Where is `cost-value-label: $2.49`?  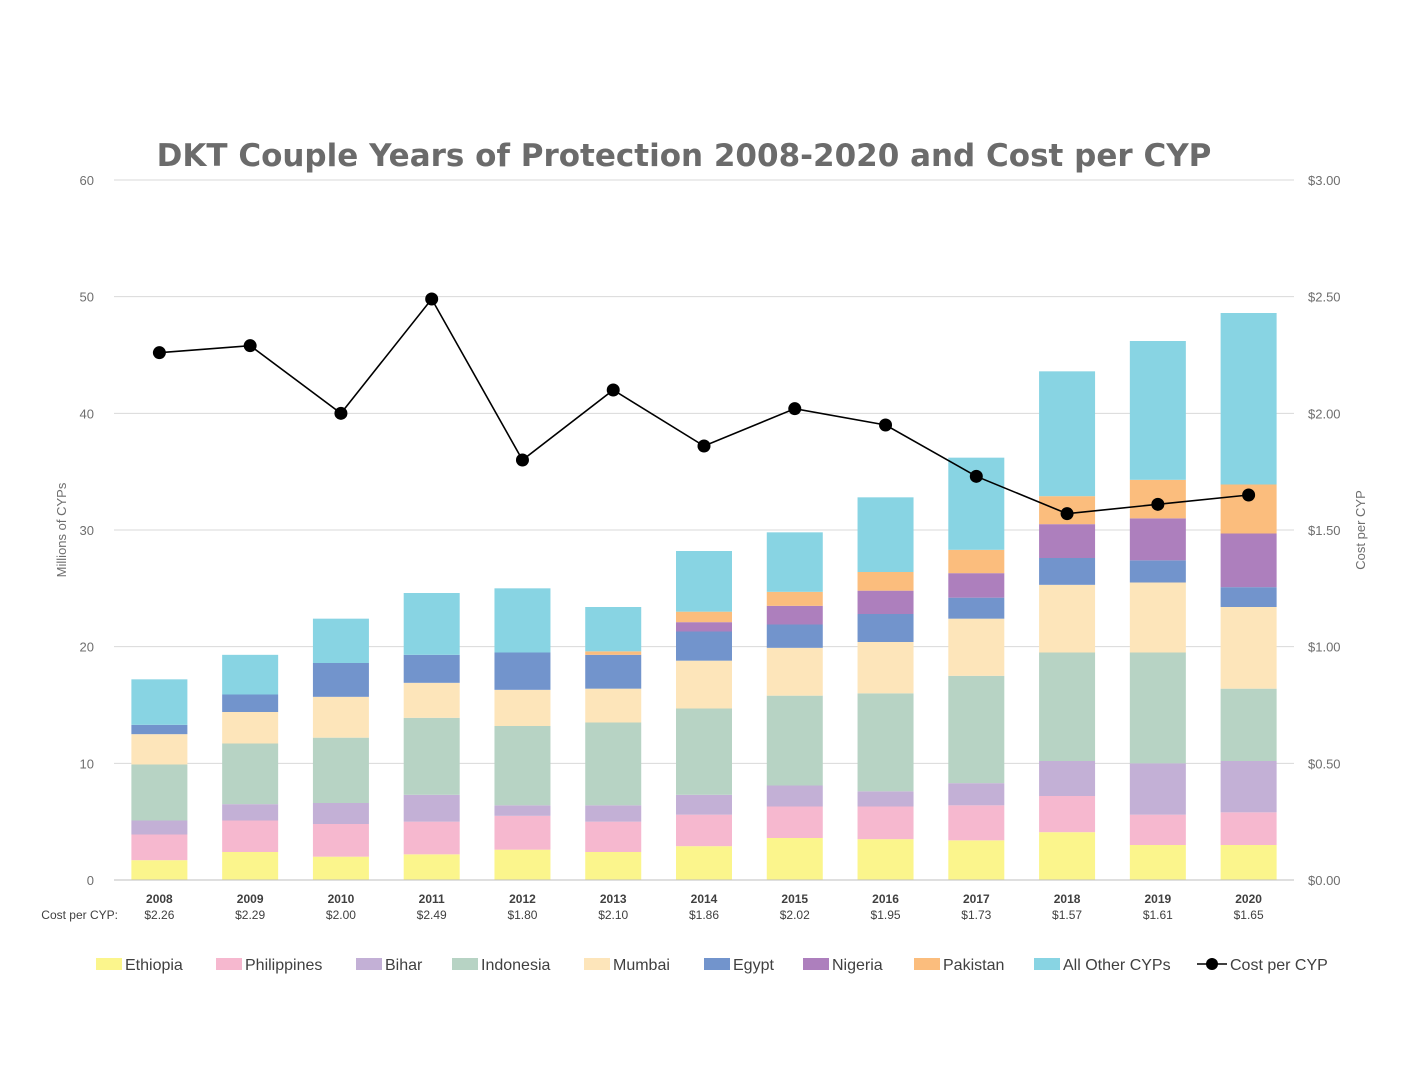
cost-value-label: $2.49 is located at coordinates (432, 915).